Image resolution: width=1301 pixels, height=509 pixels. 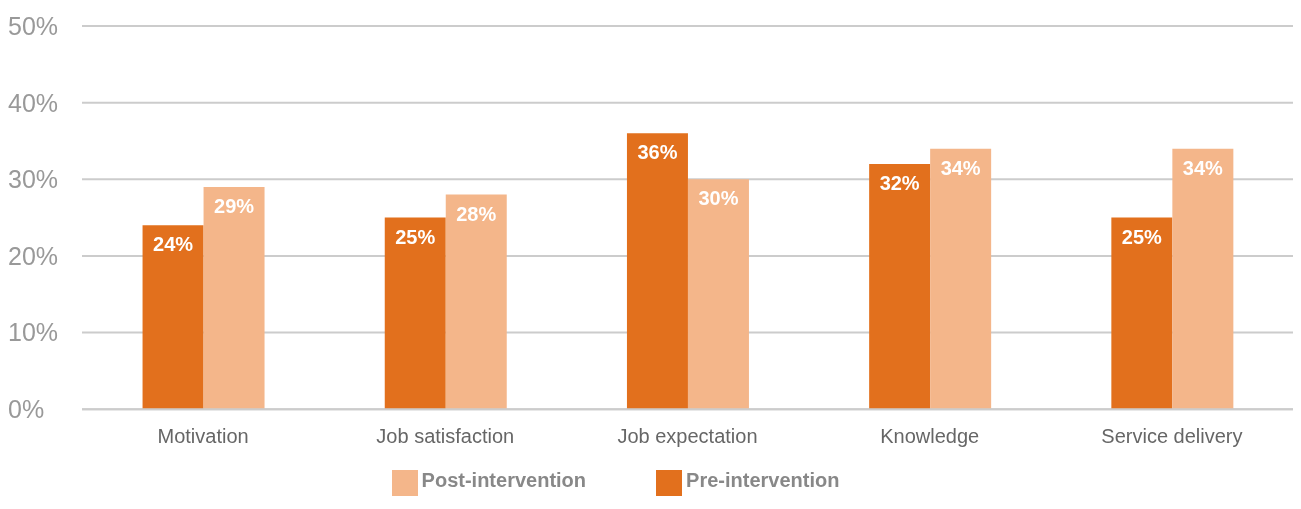 What do you see at coordinates (173, 244) in the screenshot?
I see `data-label: 24%` at bounding box center [173, 244].